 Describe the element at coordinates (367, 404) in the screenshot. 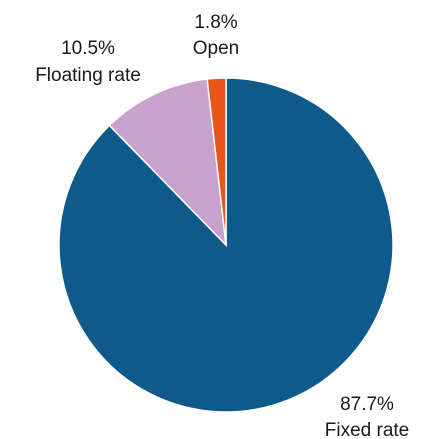

I see `fixed-rate-value-label: 87.7%` at that location.